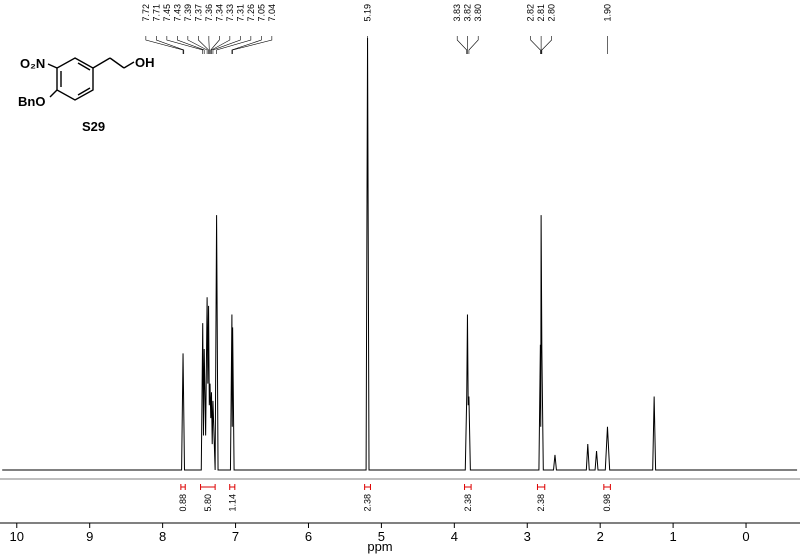 The width and height of the screenshot is (800, 555). What do you see at coordinates (230, 13) in the screenshot?
I see `peak-label: 7.33` at bounding box center [230, 13].